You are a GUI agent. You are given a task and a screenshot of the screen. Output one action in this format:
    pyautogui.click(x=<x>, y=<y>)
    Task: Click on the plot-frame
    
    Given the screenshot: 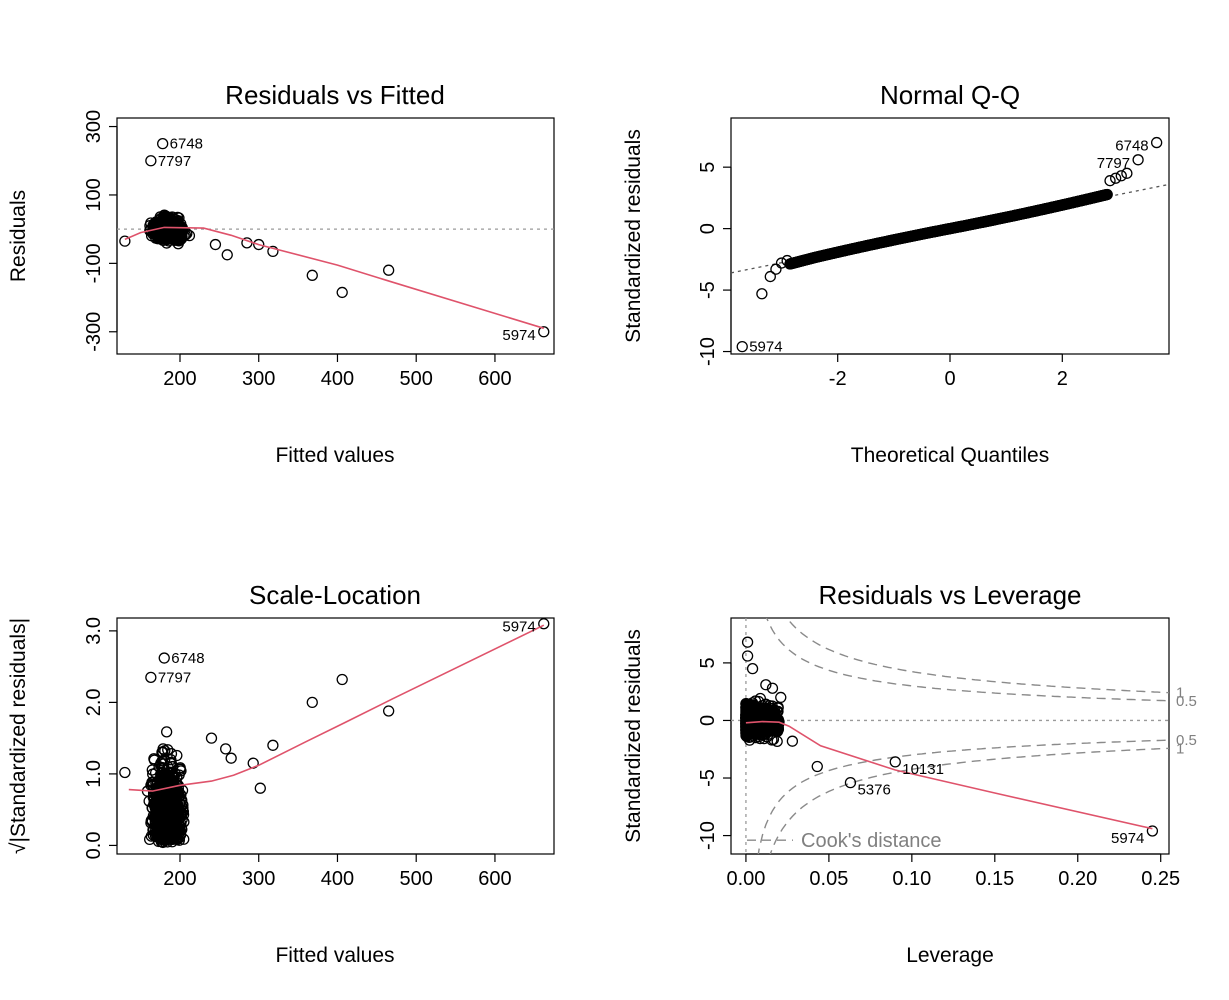 What is the action you would take?
    pyautogui.click(x=950, y=236)
    